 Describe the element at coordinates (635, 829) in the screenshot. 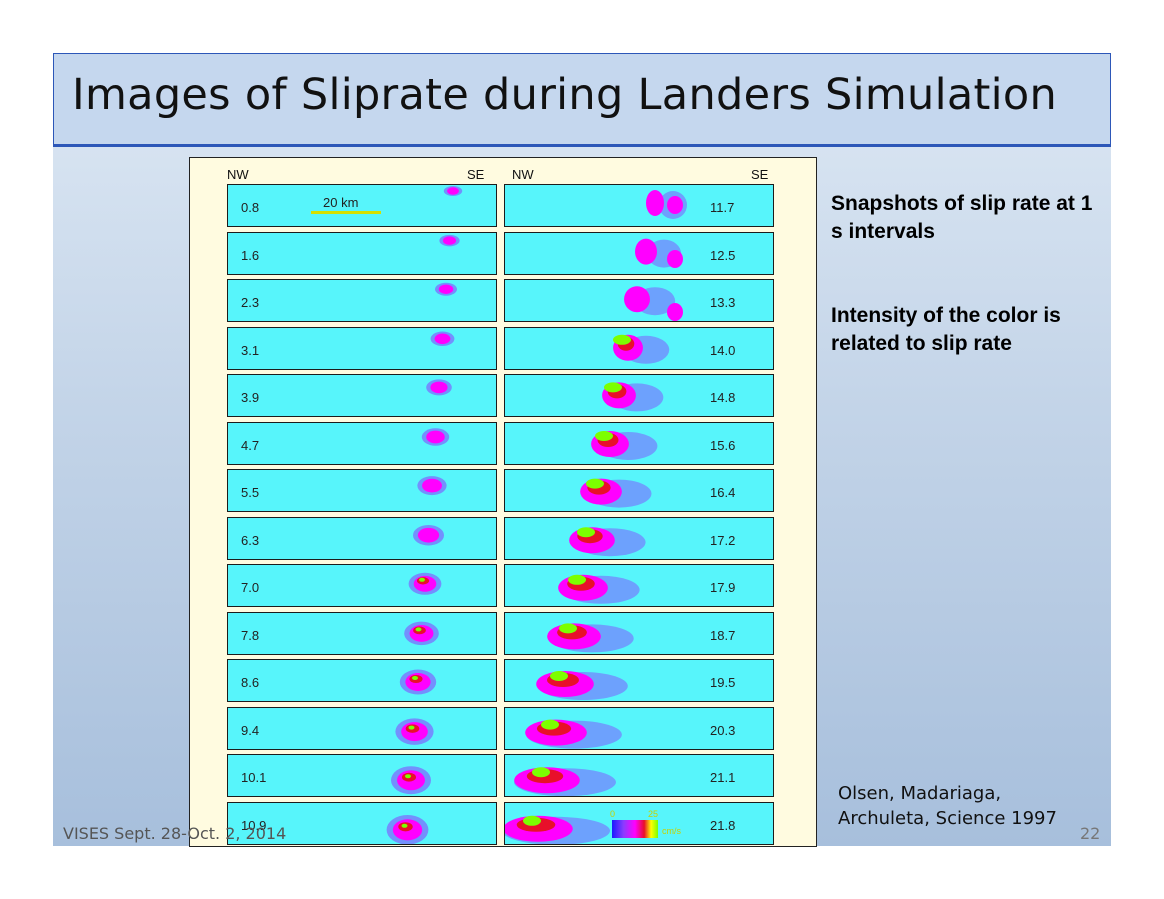

I see `colorbar-gradient` at that location.